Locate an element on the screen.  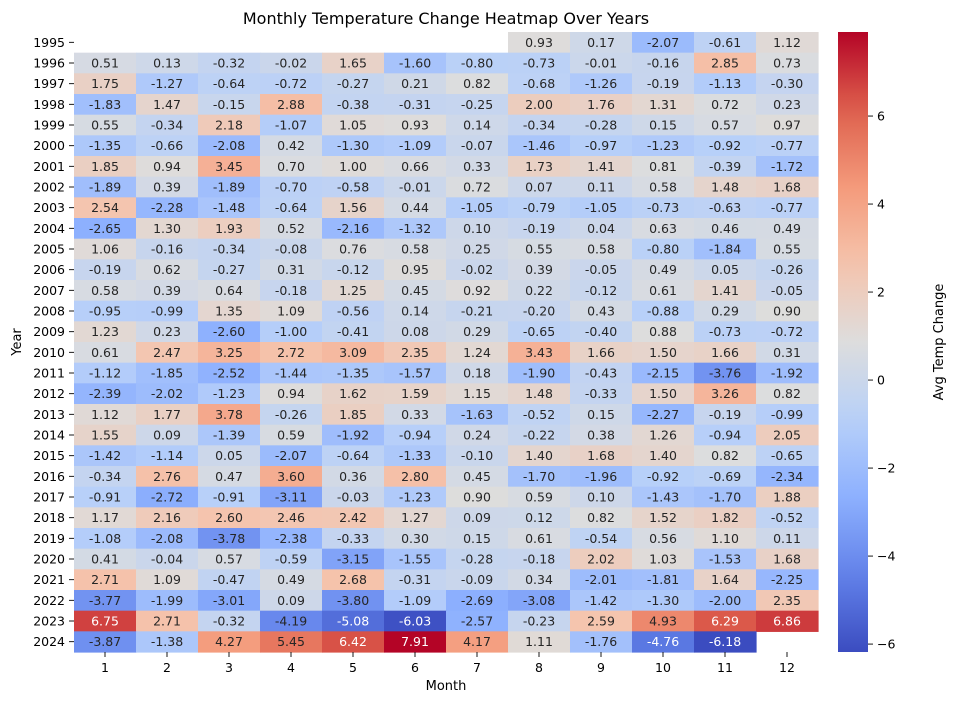
cell-value-label: -2.52 is located at coordinates (229, 373).